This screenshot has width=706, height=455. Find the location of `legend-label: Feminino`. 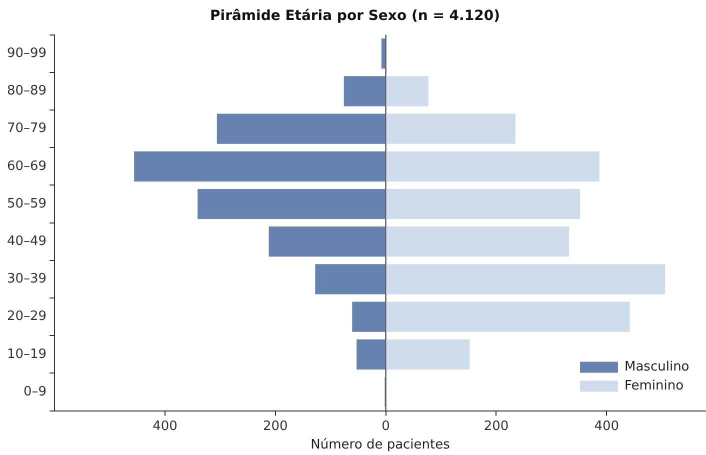

legend-label: Feminino is located at coordinates (654, 386).